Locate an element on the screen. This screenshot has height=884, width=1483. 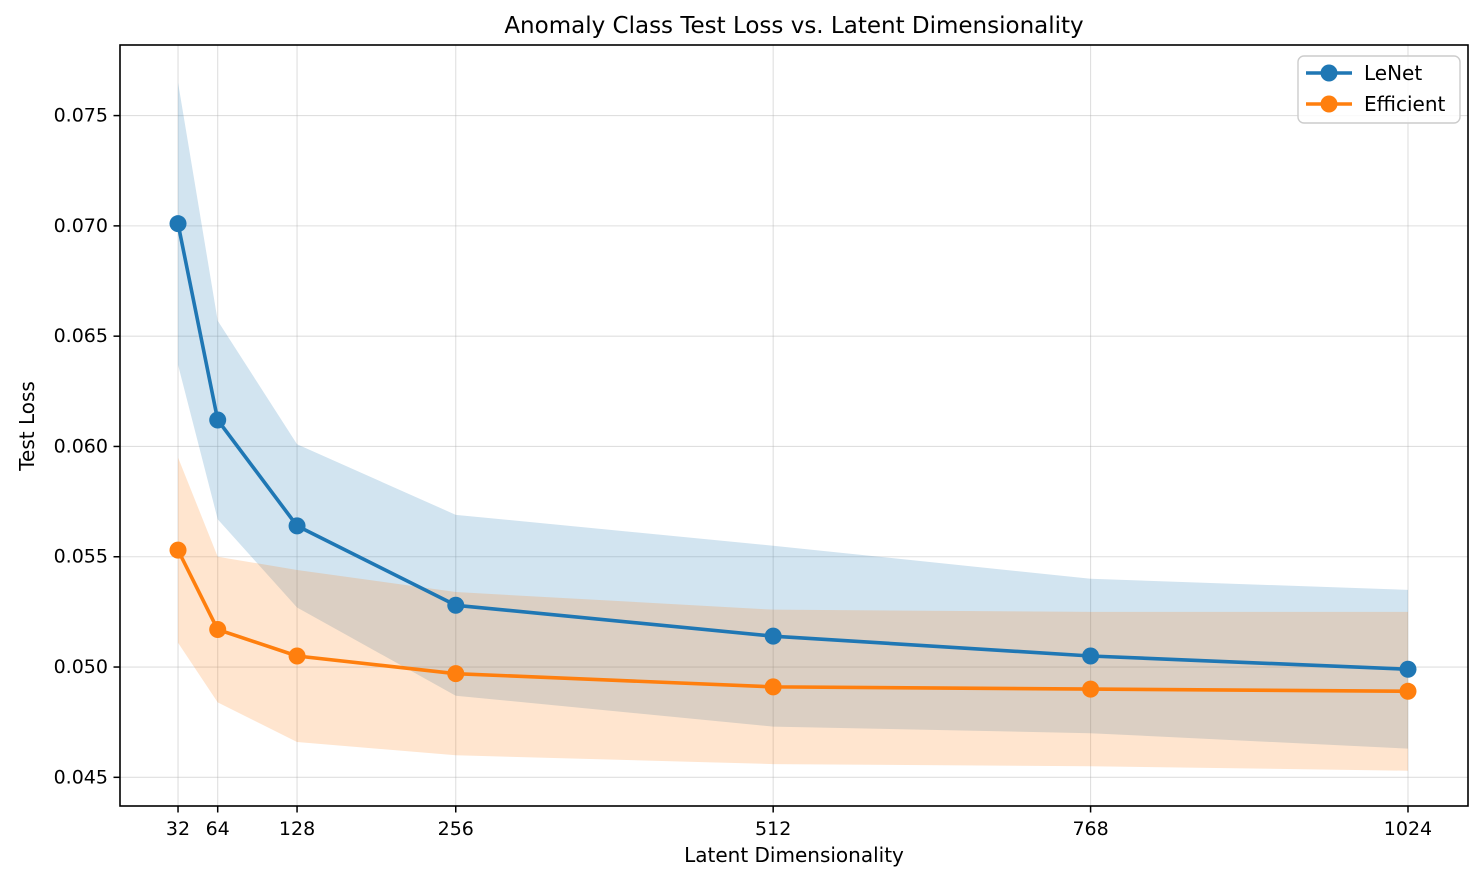
x-tick-label: 64 is located at coordinates (218, 829).